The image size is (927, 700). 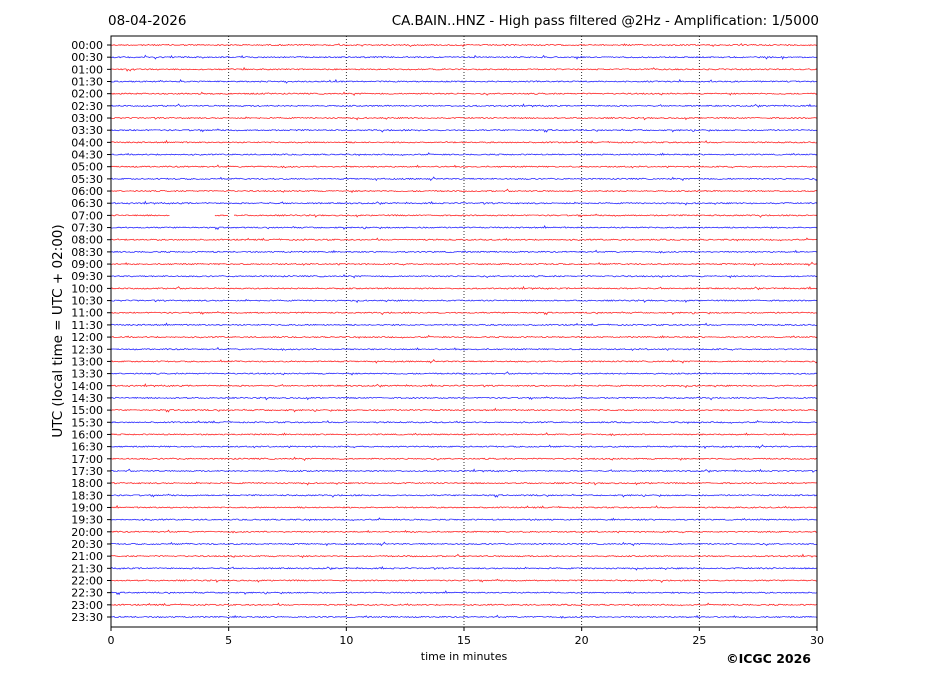 What do you see at coordinates (87, 82) in the screenshot?
I see `row-label: 01:30` at bounding box center [87, 82].